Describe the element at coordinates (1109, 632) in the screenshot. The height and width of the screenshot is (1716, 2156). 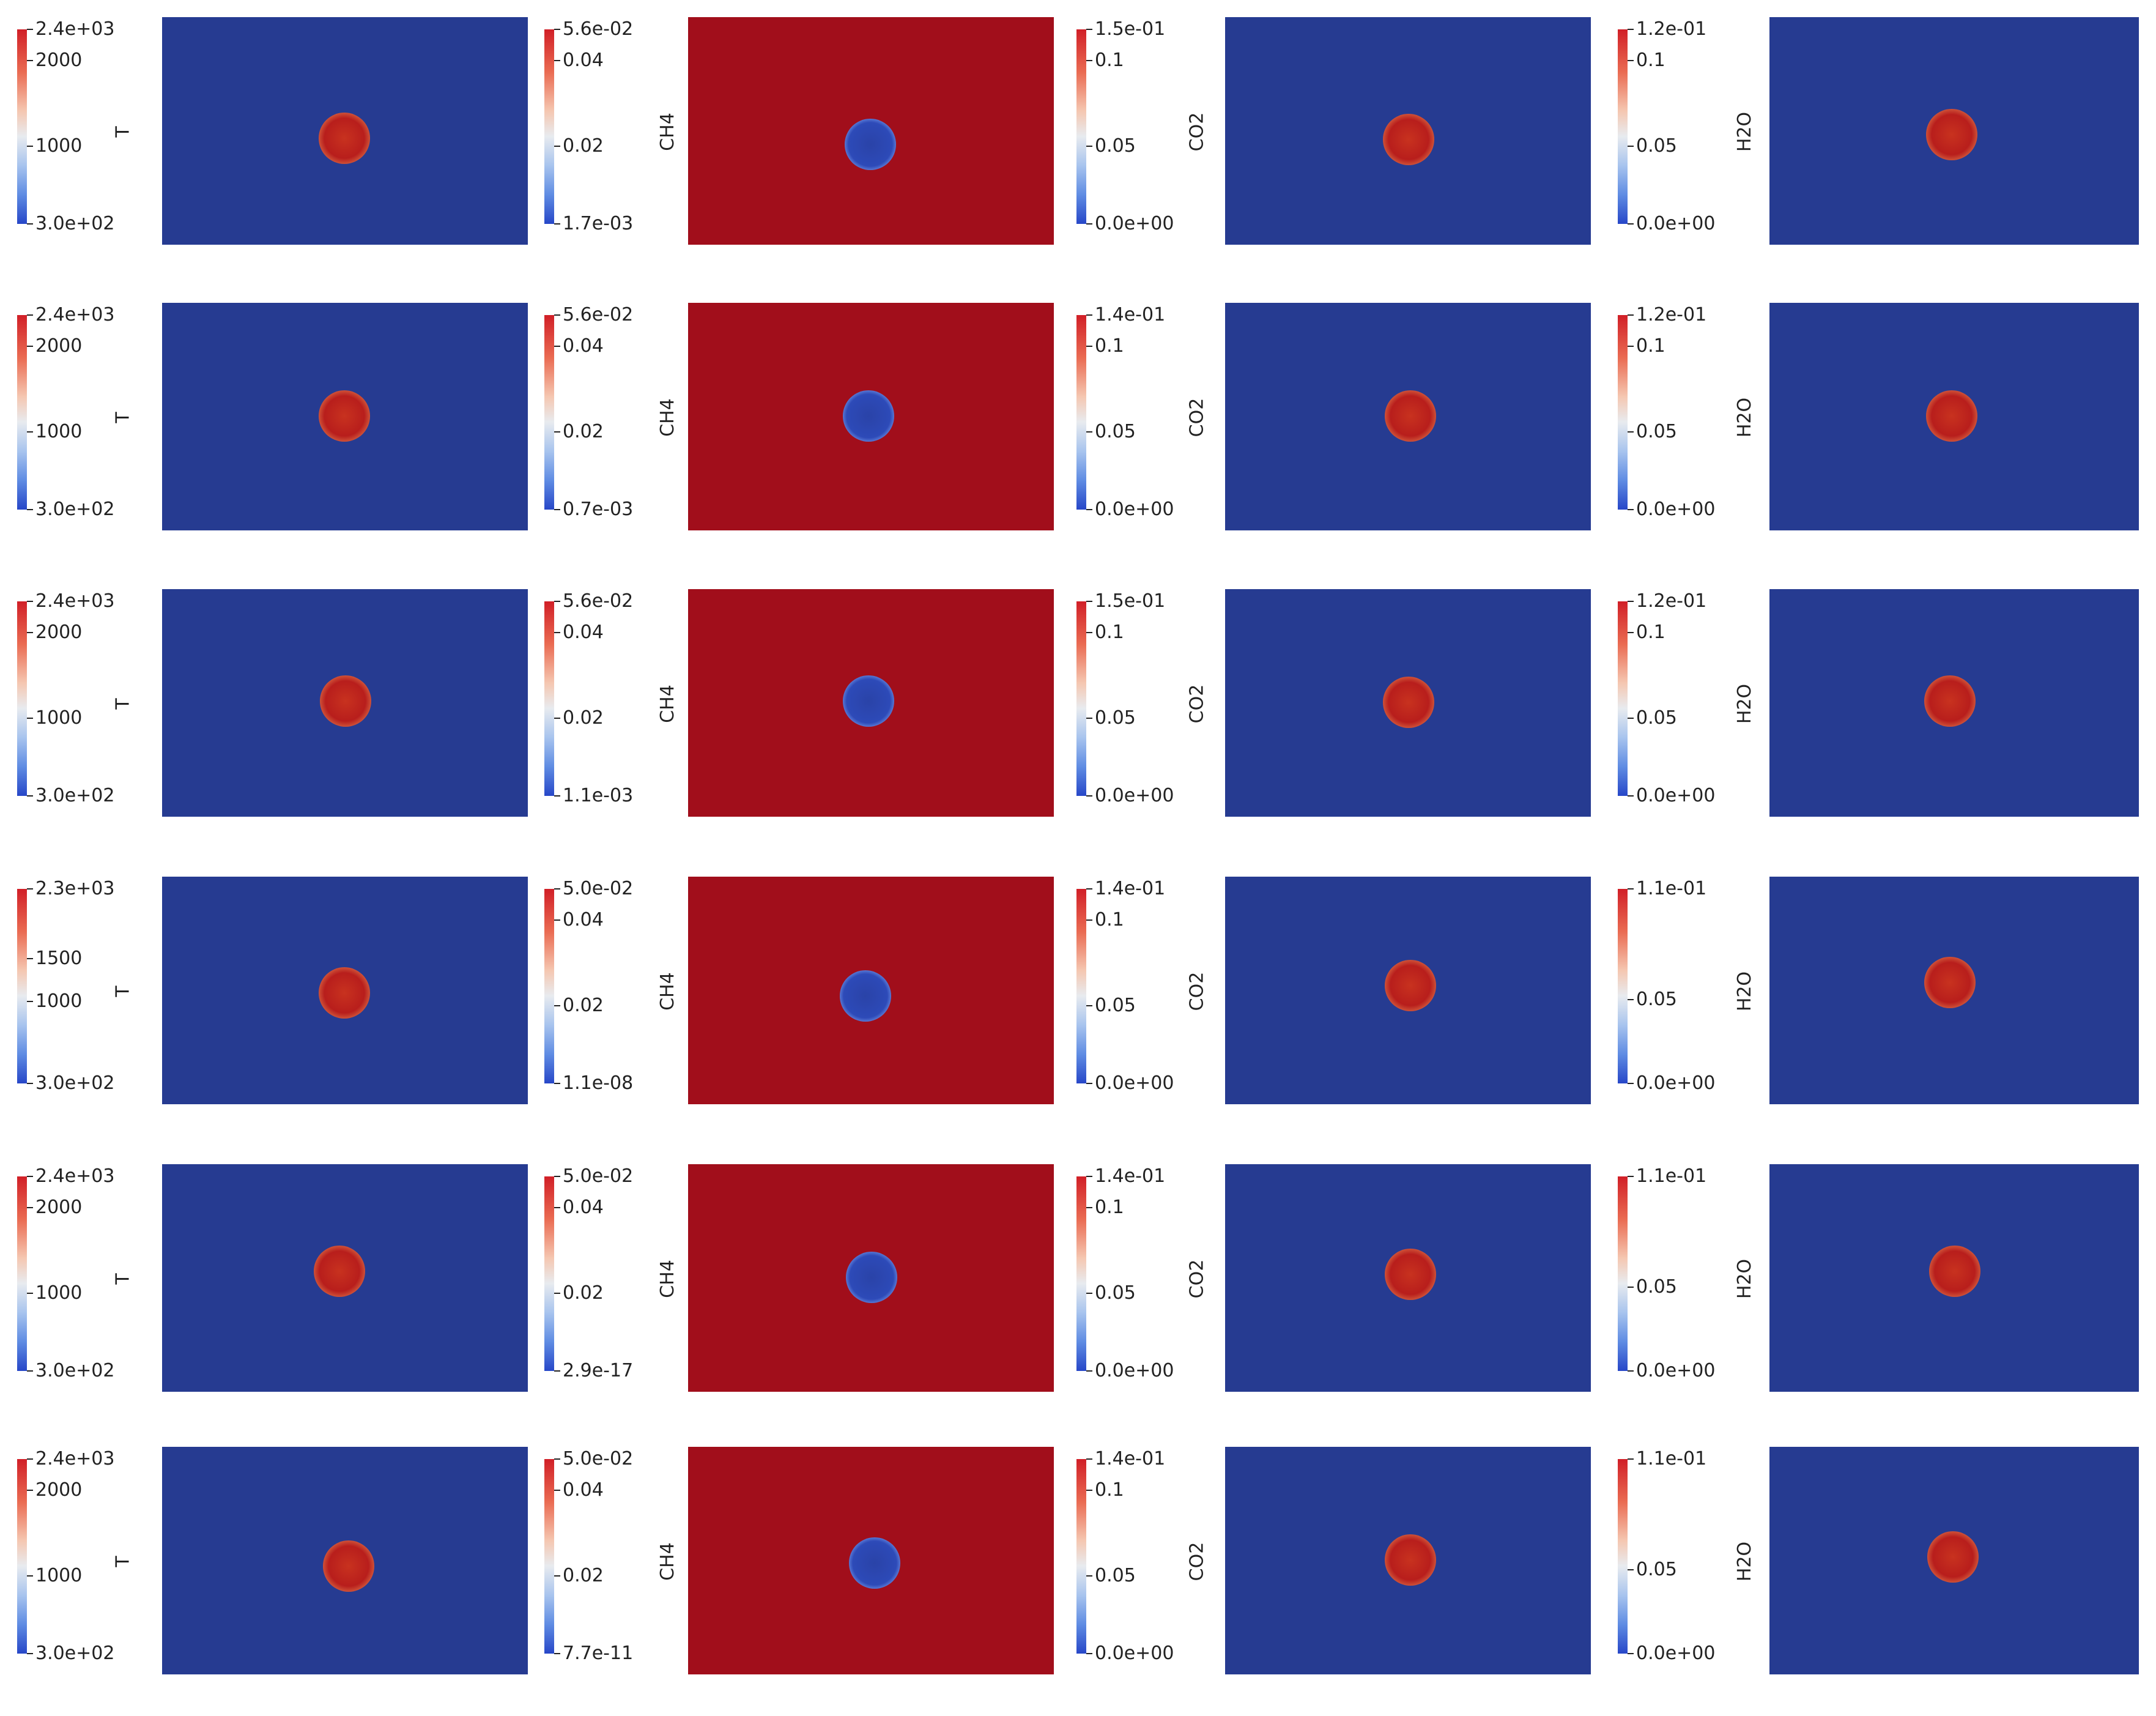
I see `colorbar-tick-label: 0.1` at that location.